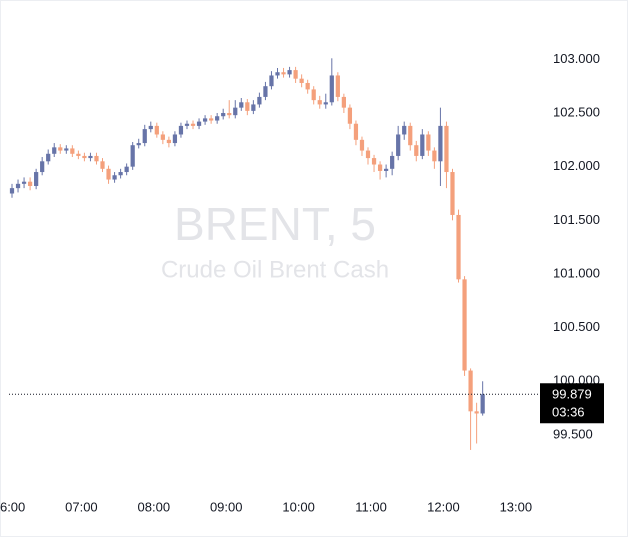  I want to click on y-tick-label: 101.000, so click(576, 272).